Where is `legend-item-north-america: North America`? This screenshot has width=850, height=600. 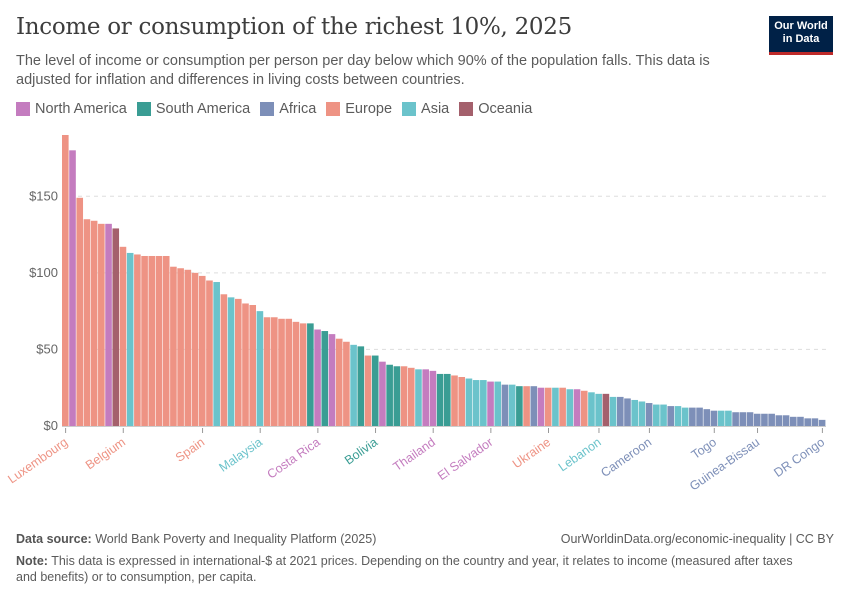 legend-item-north-america: North America is located at coordinates (71, 109).